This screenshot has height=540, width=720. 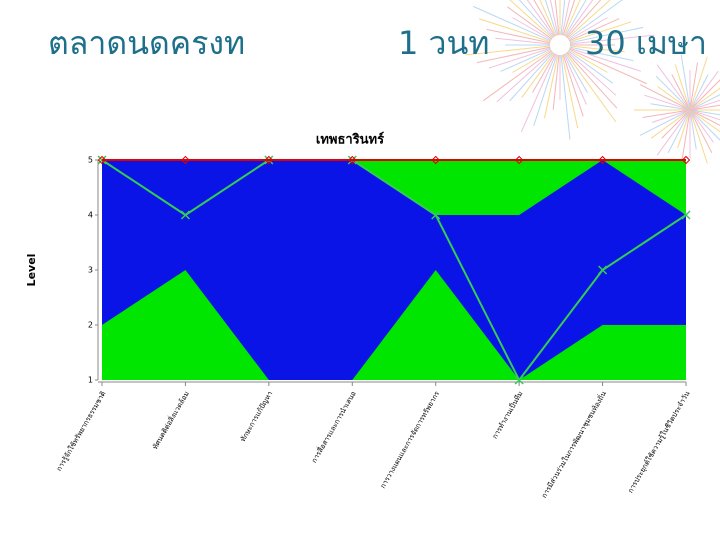 I want to click on header-part: ตลาดนดครงท, so click(x=146, y=43).